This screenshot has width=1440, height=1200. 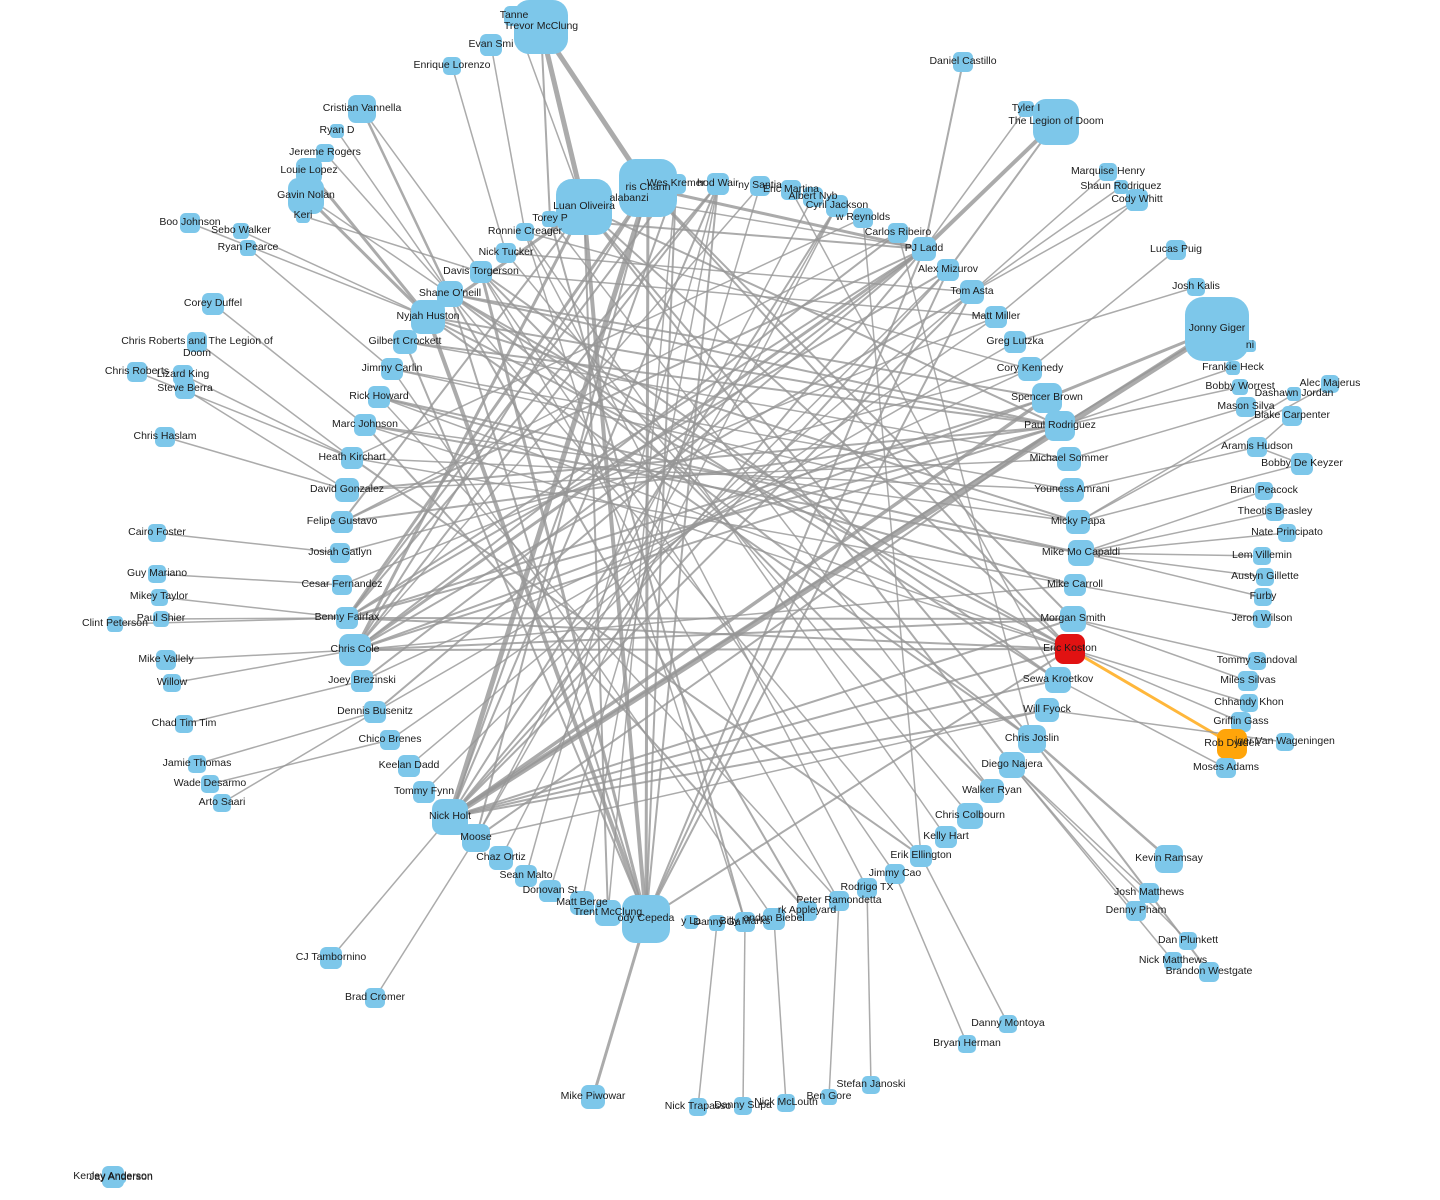 What do you see at coordinates (1070, 649) in the screenshot?
I see `node-eric-koston` at bounding box center [1070, 649].